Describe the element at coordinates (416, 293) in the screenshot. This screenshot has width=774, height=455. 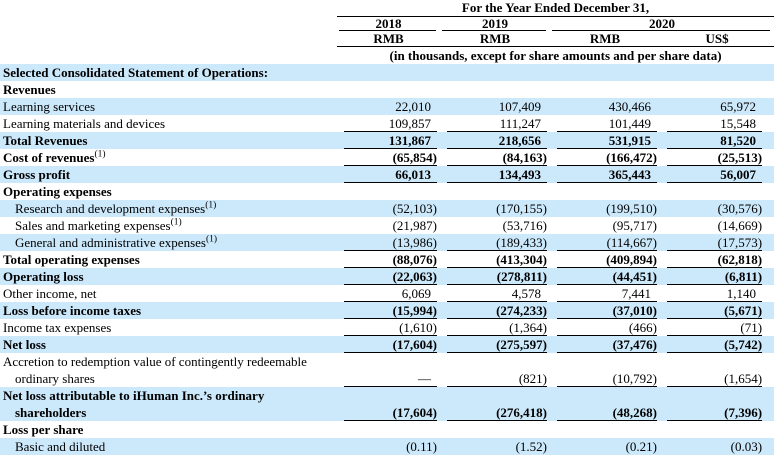
I see `cell-value: 6,069` at that location.